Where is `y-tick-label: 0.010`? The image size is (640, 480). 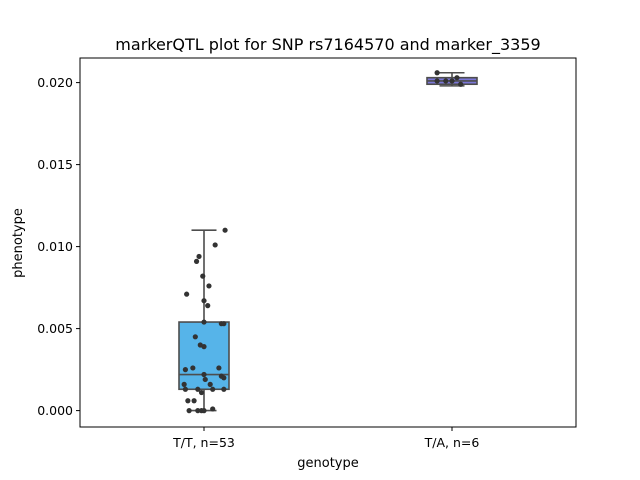 y-tick-label: 0.010 is located at coordinates (55, 246).